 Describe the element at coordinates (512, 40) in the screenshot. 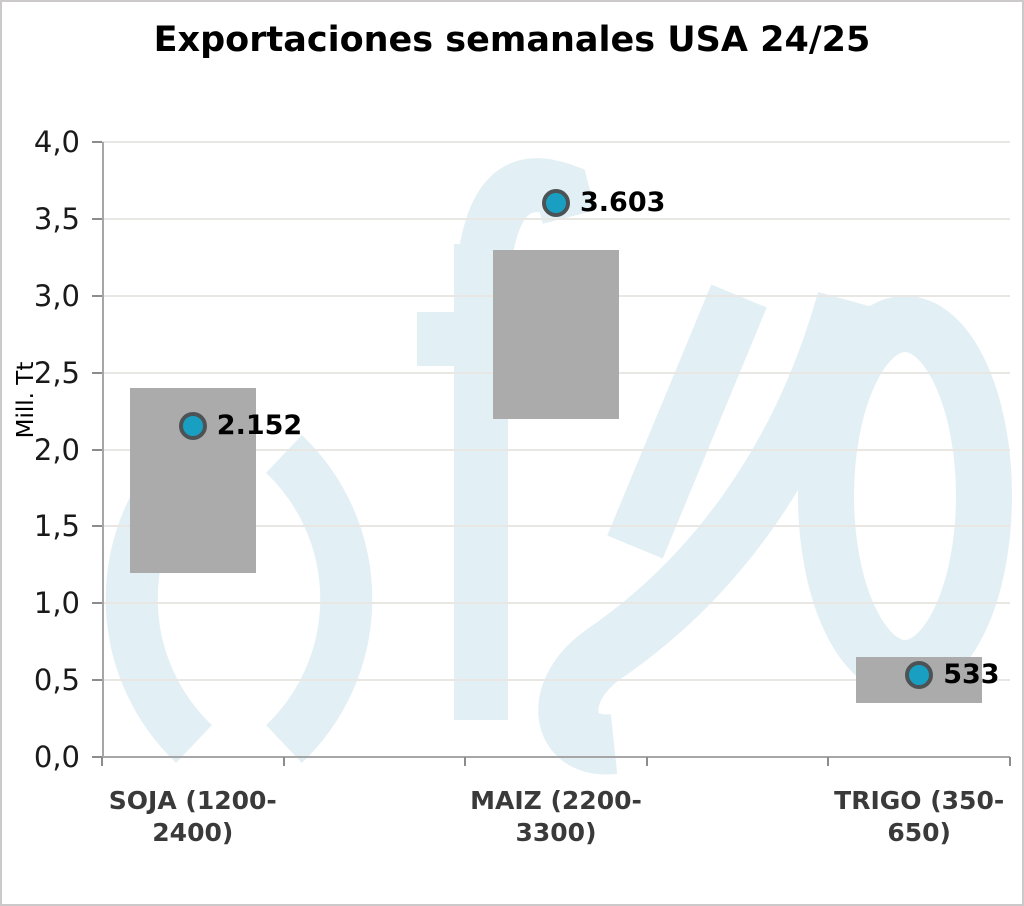

I see `chart-title: Exportaciones semanales USA 24/25` at that location.